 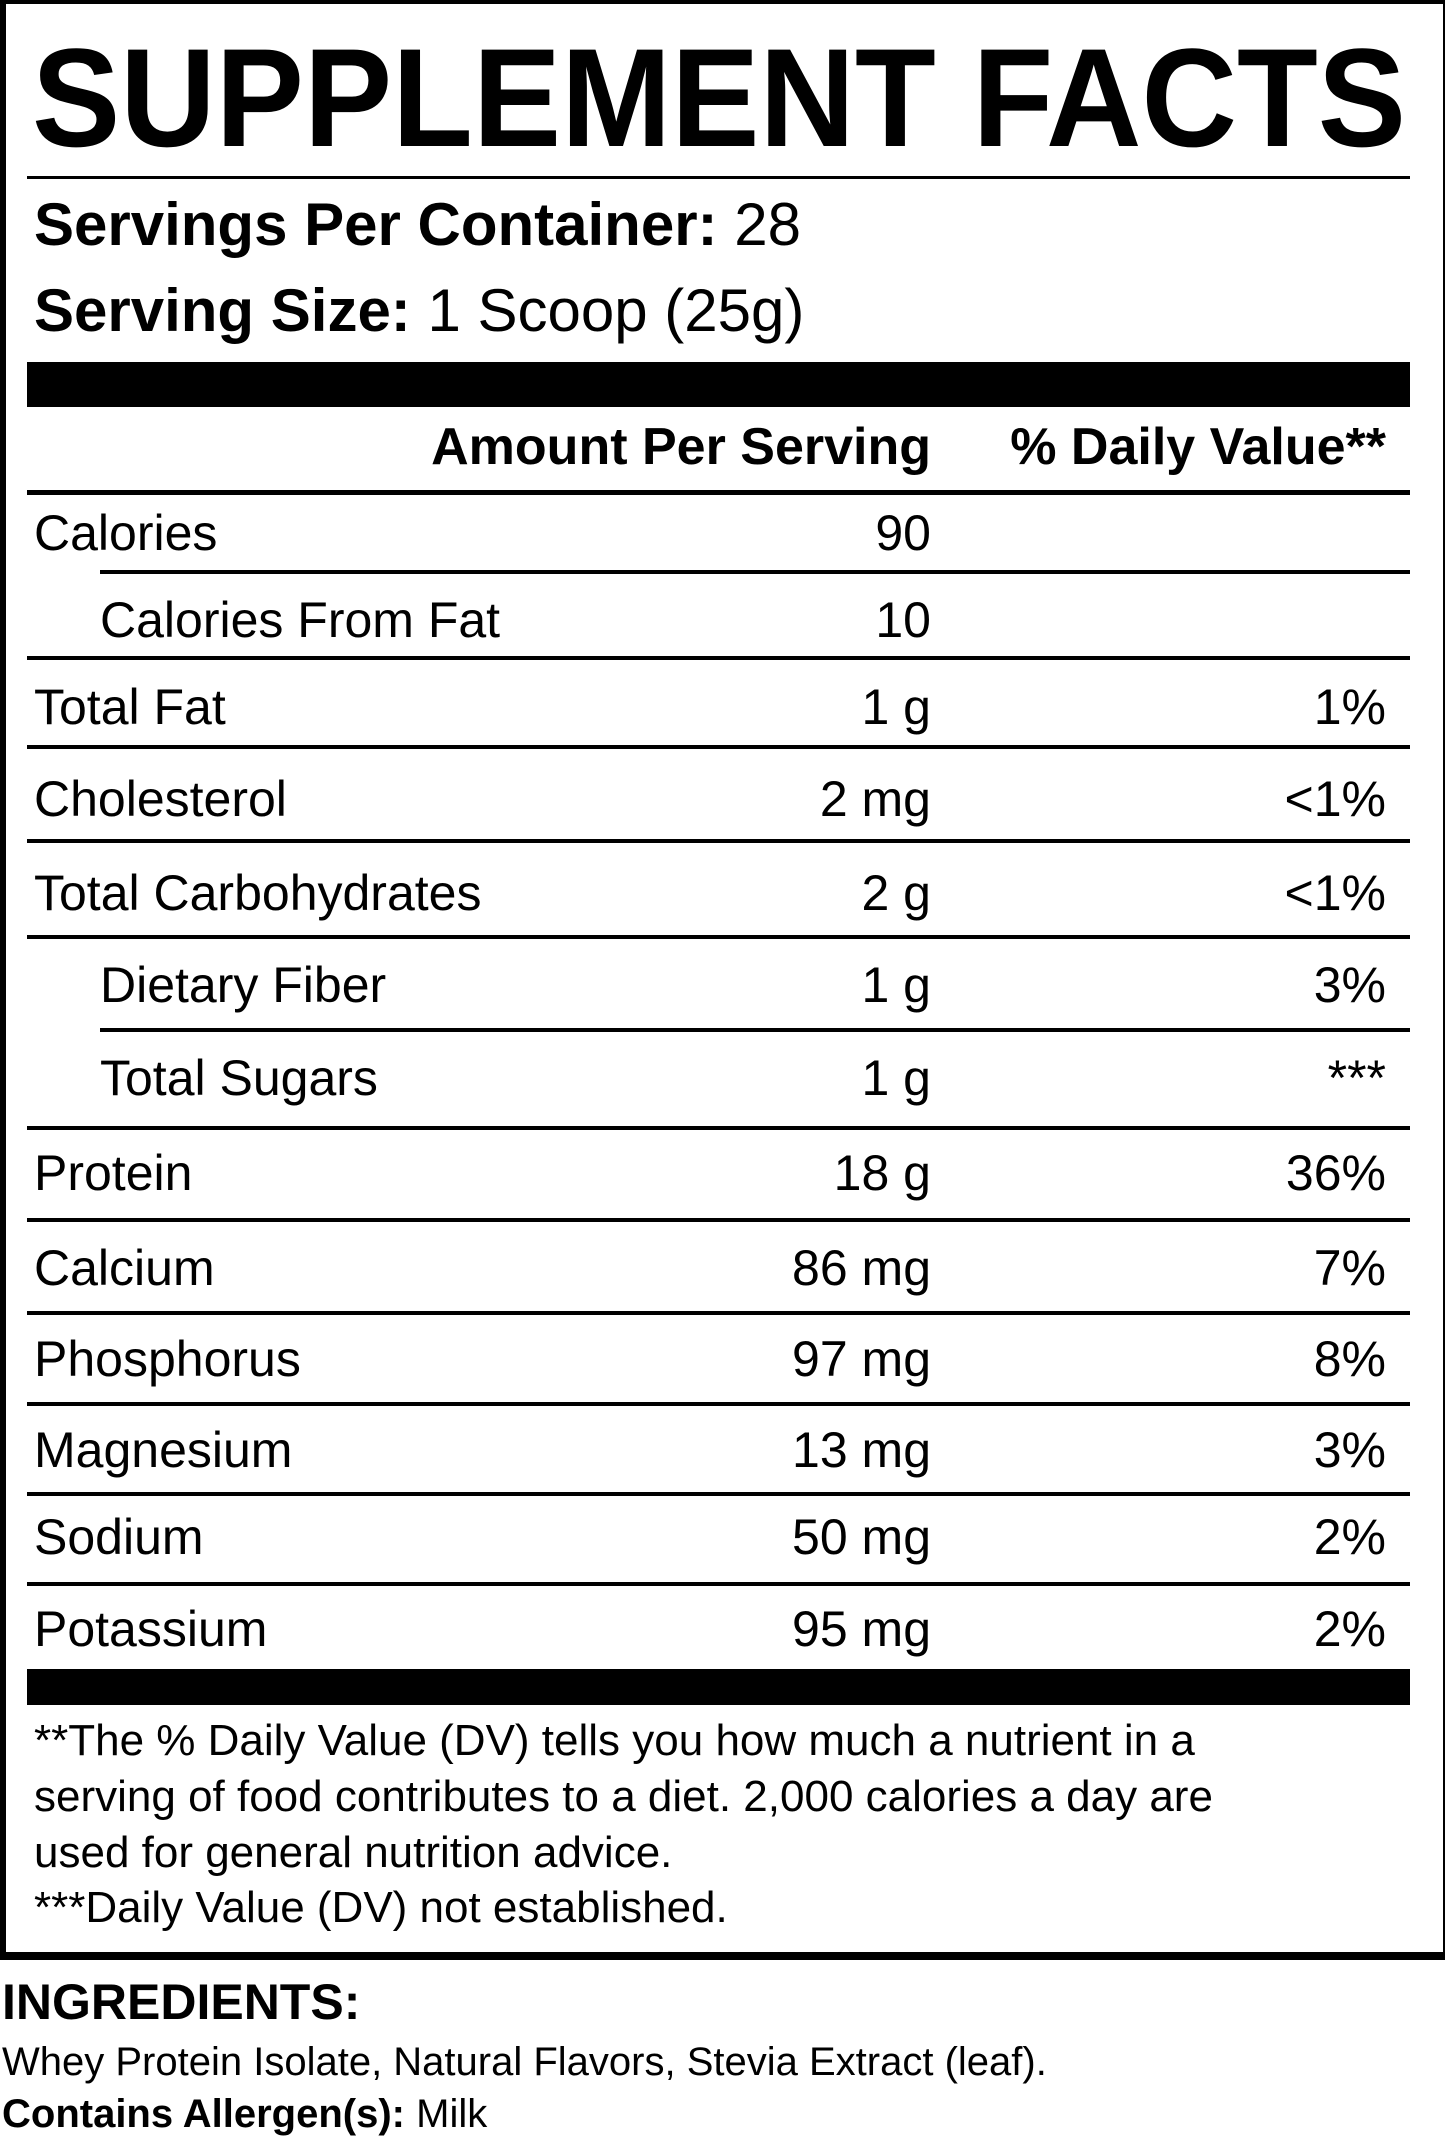 What do you see at coordinates (875, 799) in the screenshot?
I see `nutrient-amount: 2 mg` at bounding box center [875, 799].